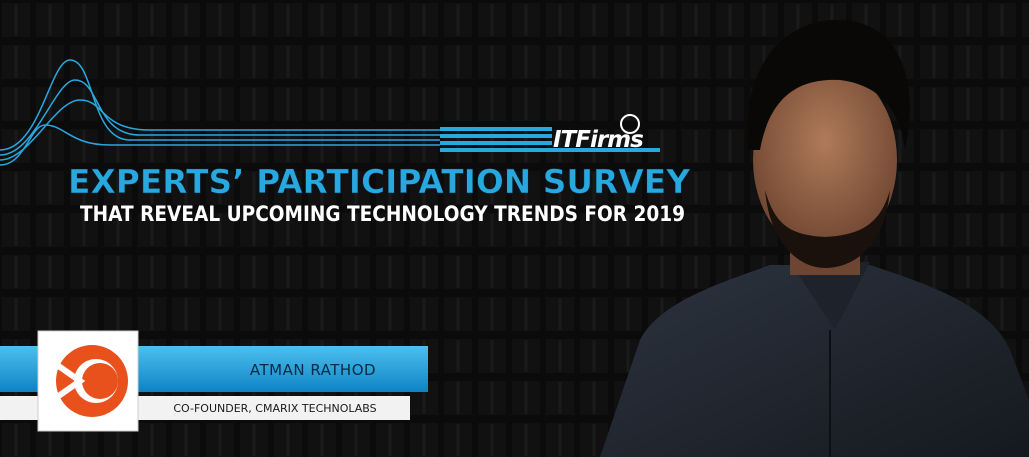 The image size is (1029, 457). Describe the element at coordinates (274, 408) in the screenshot. I see `person-role: CO-FOUNDER, CMARIX TECHNOLABS` at that location.